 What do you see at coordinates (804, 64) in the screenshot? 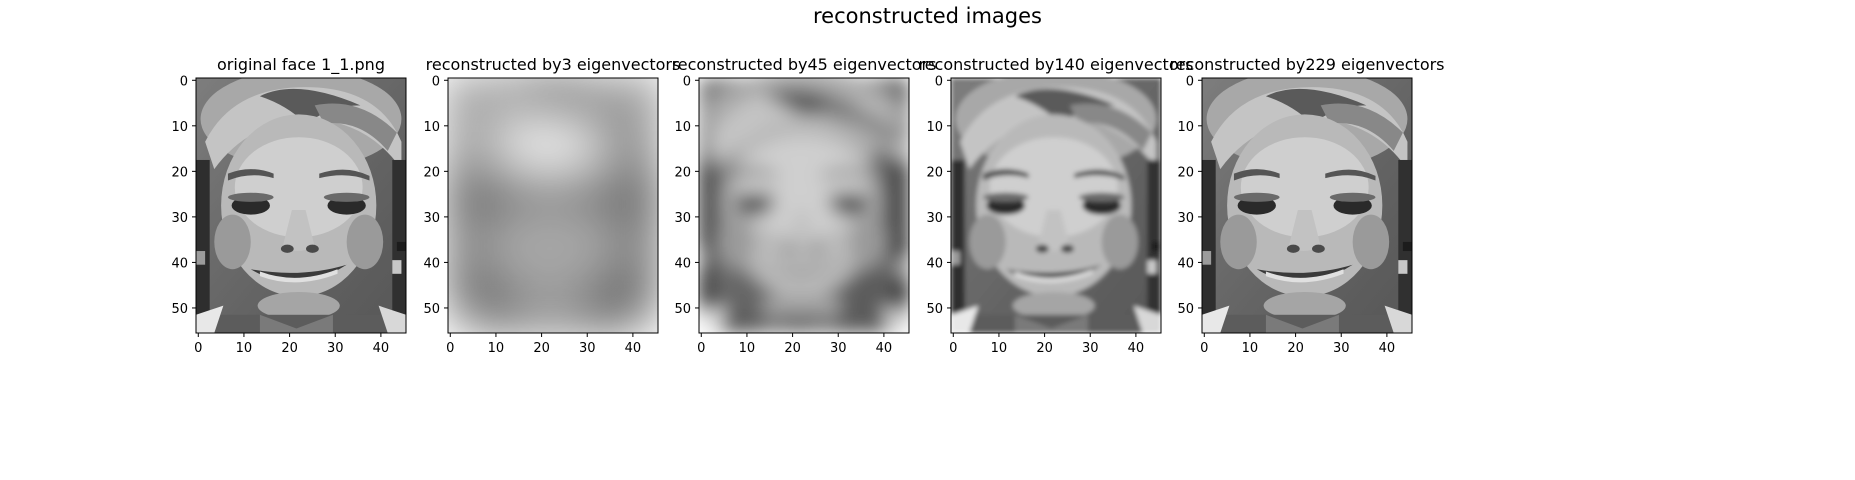
I see `panel-title: reconstructed by45 eigenvectors` at bounding box center [804, 64].